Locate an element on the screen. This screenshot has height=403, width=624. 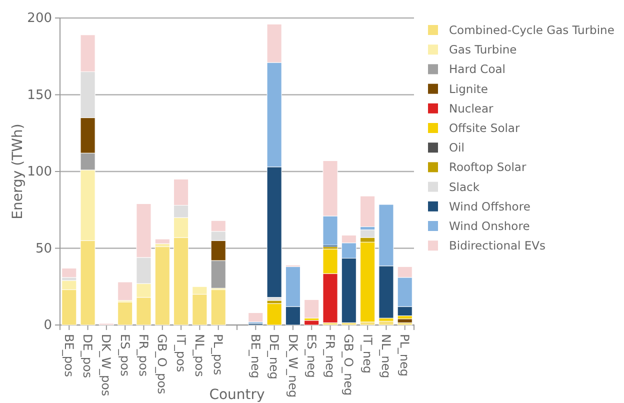
x-tick-label: BE_pos is located at coordinates (69, 356).